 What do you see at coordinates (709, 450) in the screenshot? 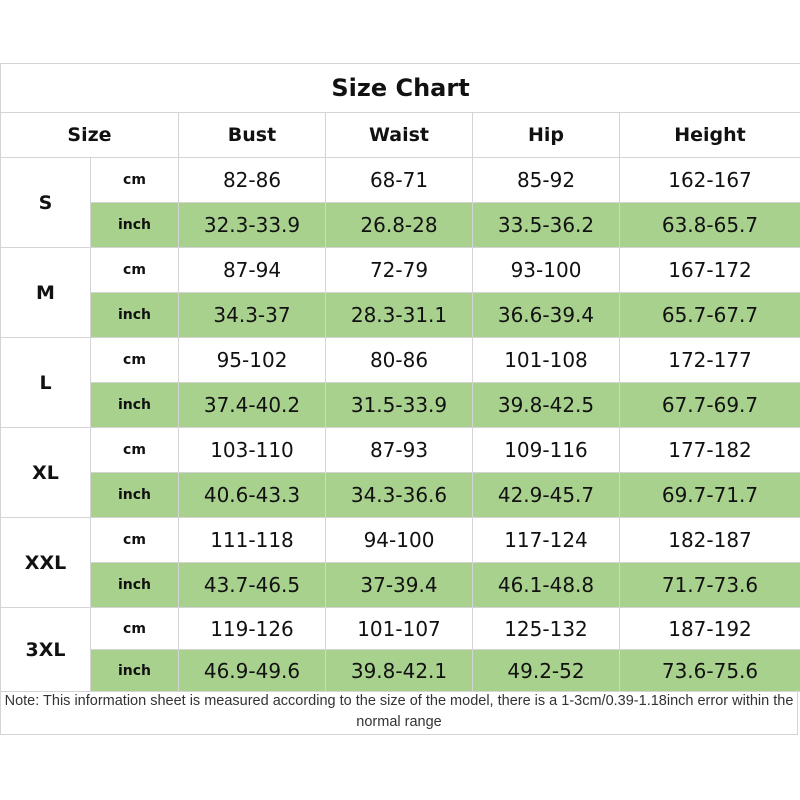
I see `height-cm-value: 177-182` at bounding box center [709, 450].